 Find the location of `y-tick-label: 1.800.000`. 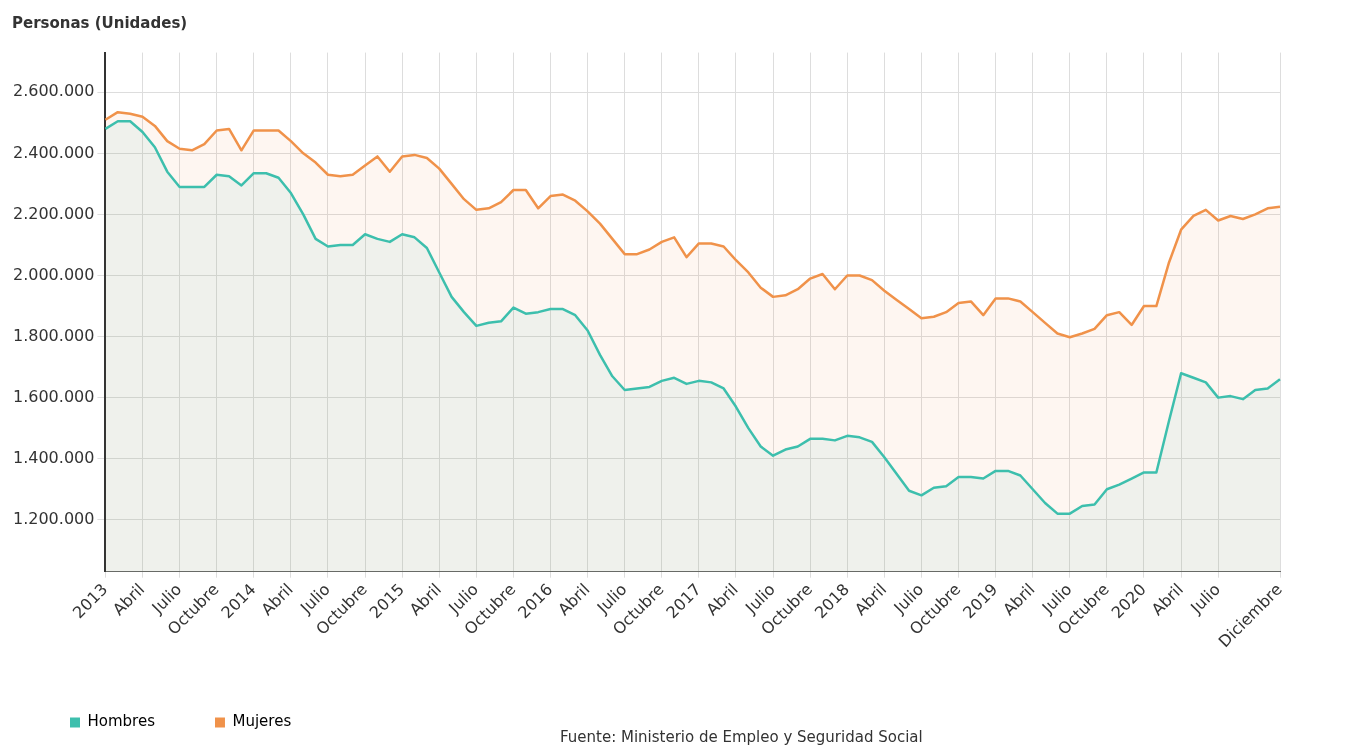

y-tick-label: 1.800.000 is located at coordinates (53, 335).